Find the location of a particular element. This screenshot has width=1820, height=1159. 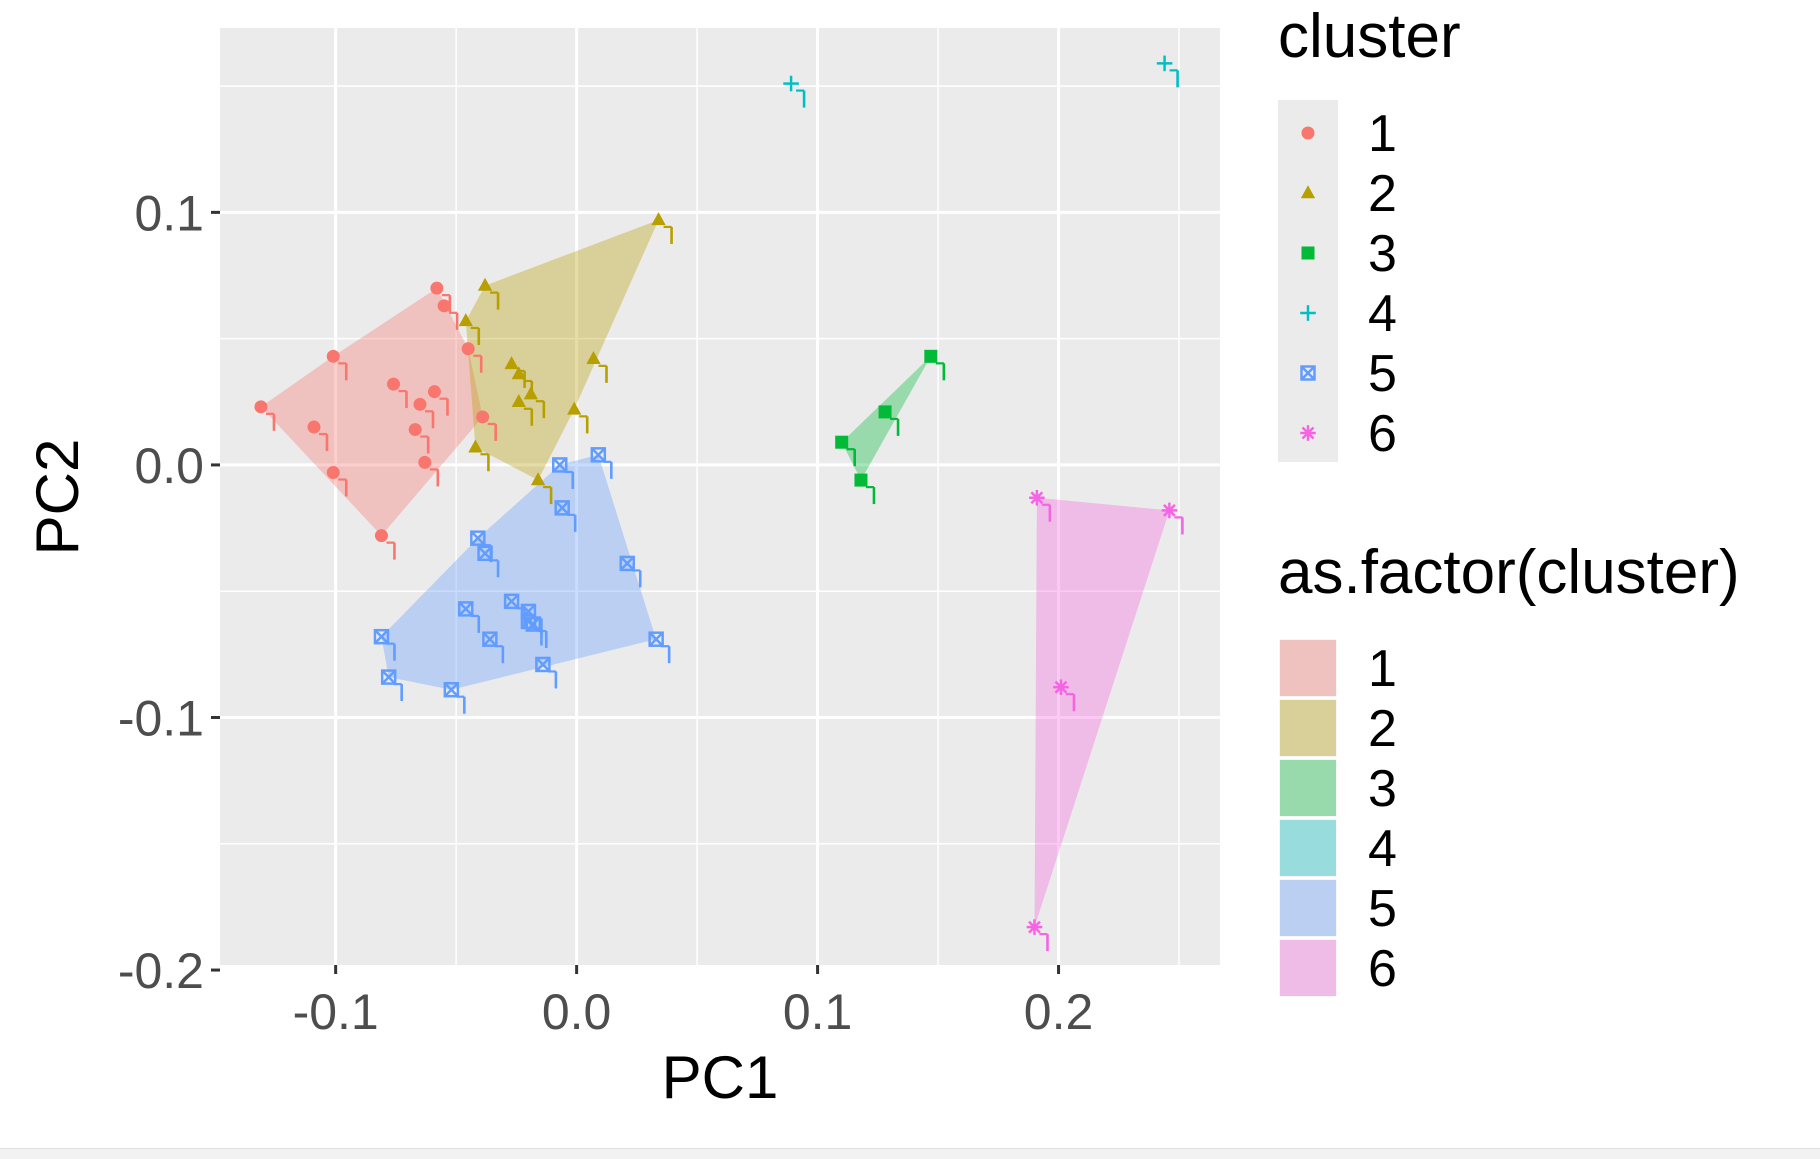

x-tick-label: 0.2 is located at coordinates (1059, 1012).